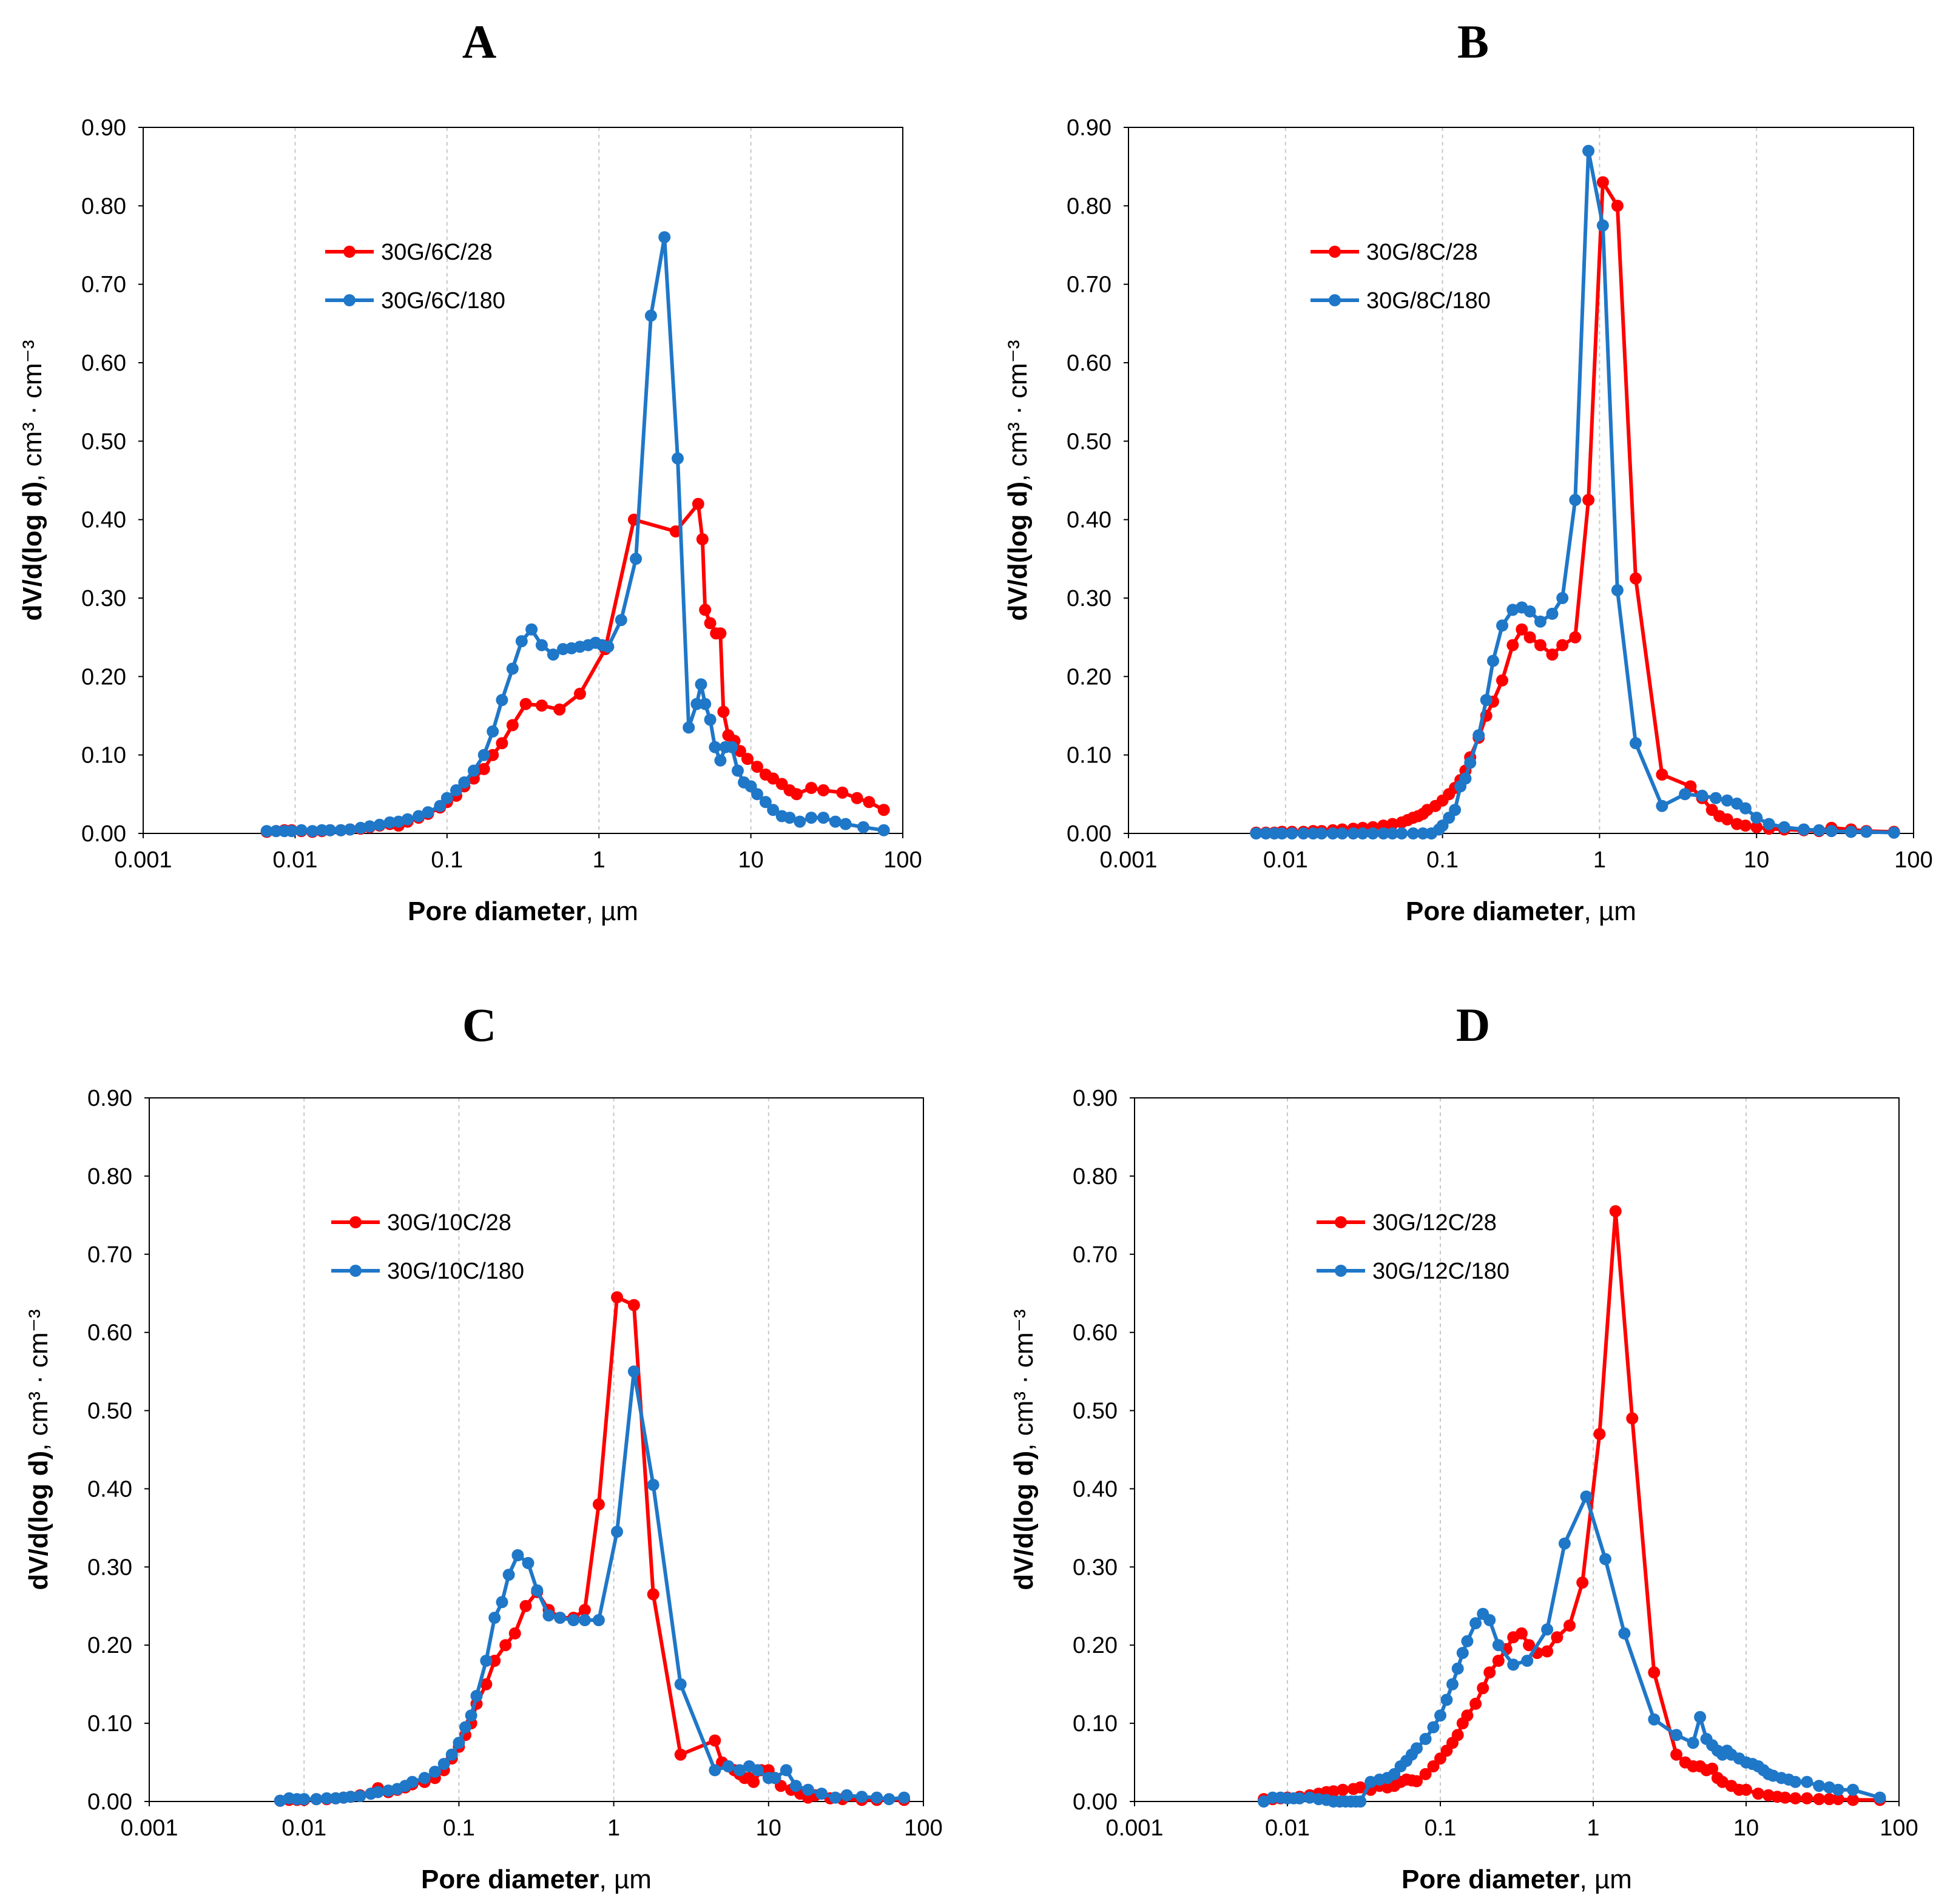 Image resolution: width=1953 pixels, height=1904 pixels. I want to click on legend: 30G/12C/28 30G/12C/180, so click(1413, 1247).